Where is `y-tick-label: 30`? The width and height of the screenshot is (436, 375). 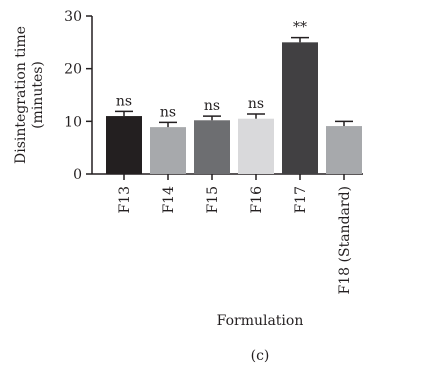 y-tick-label: 30 is located at coordinates (73, 17).